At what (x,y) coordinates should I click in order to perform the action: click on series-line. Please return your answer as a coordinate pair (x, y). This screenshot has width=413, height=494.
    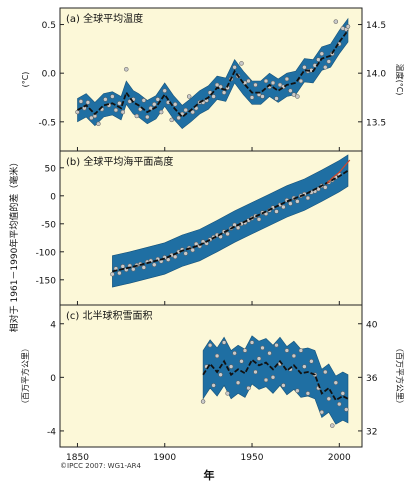
    Looking at the image, I should click on (275, 380).